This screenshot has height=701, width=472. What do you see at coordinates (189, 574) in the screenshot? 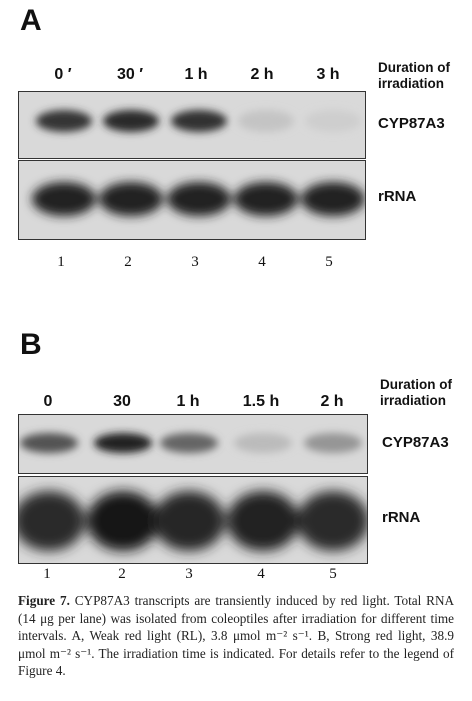
I see `panel-b-lane-number-3: 3` at bounding box center [189, 574].